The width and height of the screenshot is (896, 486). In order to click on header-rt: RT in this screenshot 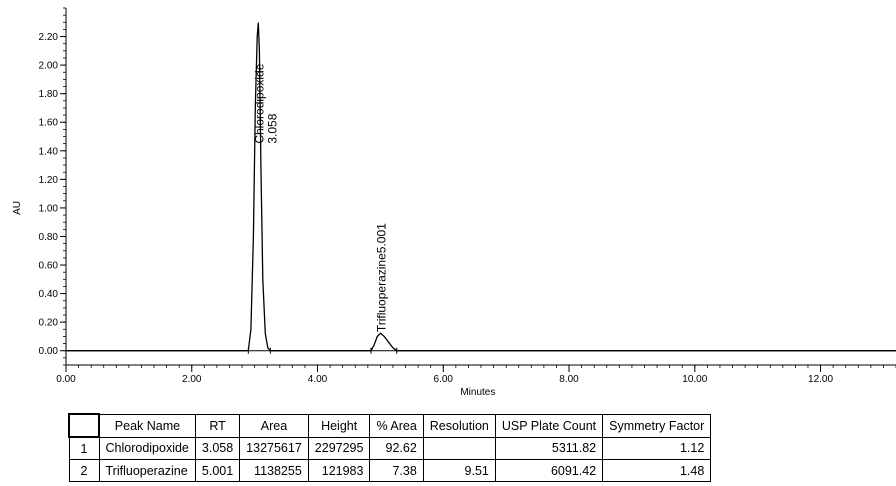, I will do `click(217, 425)`.